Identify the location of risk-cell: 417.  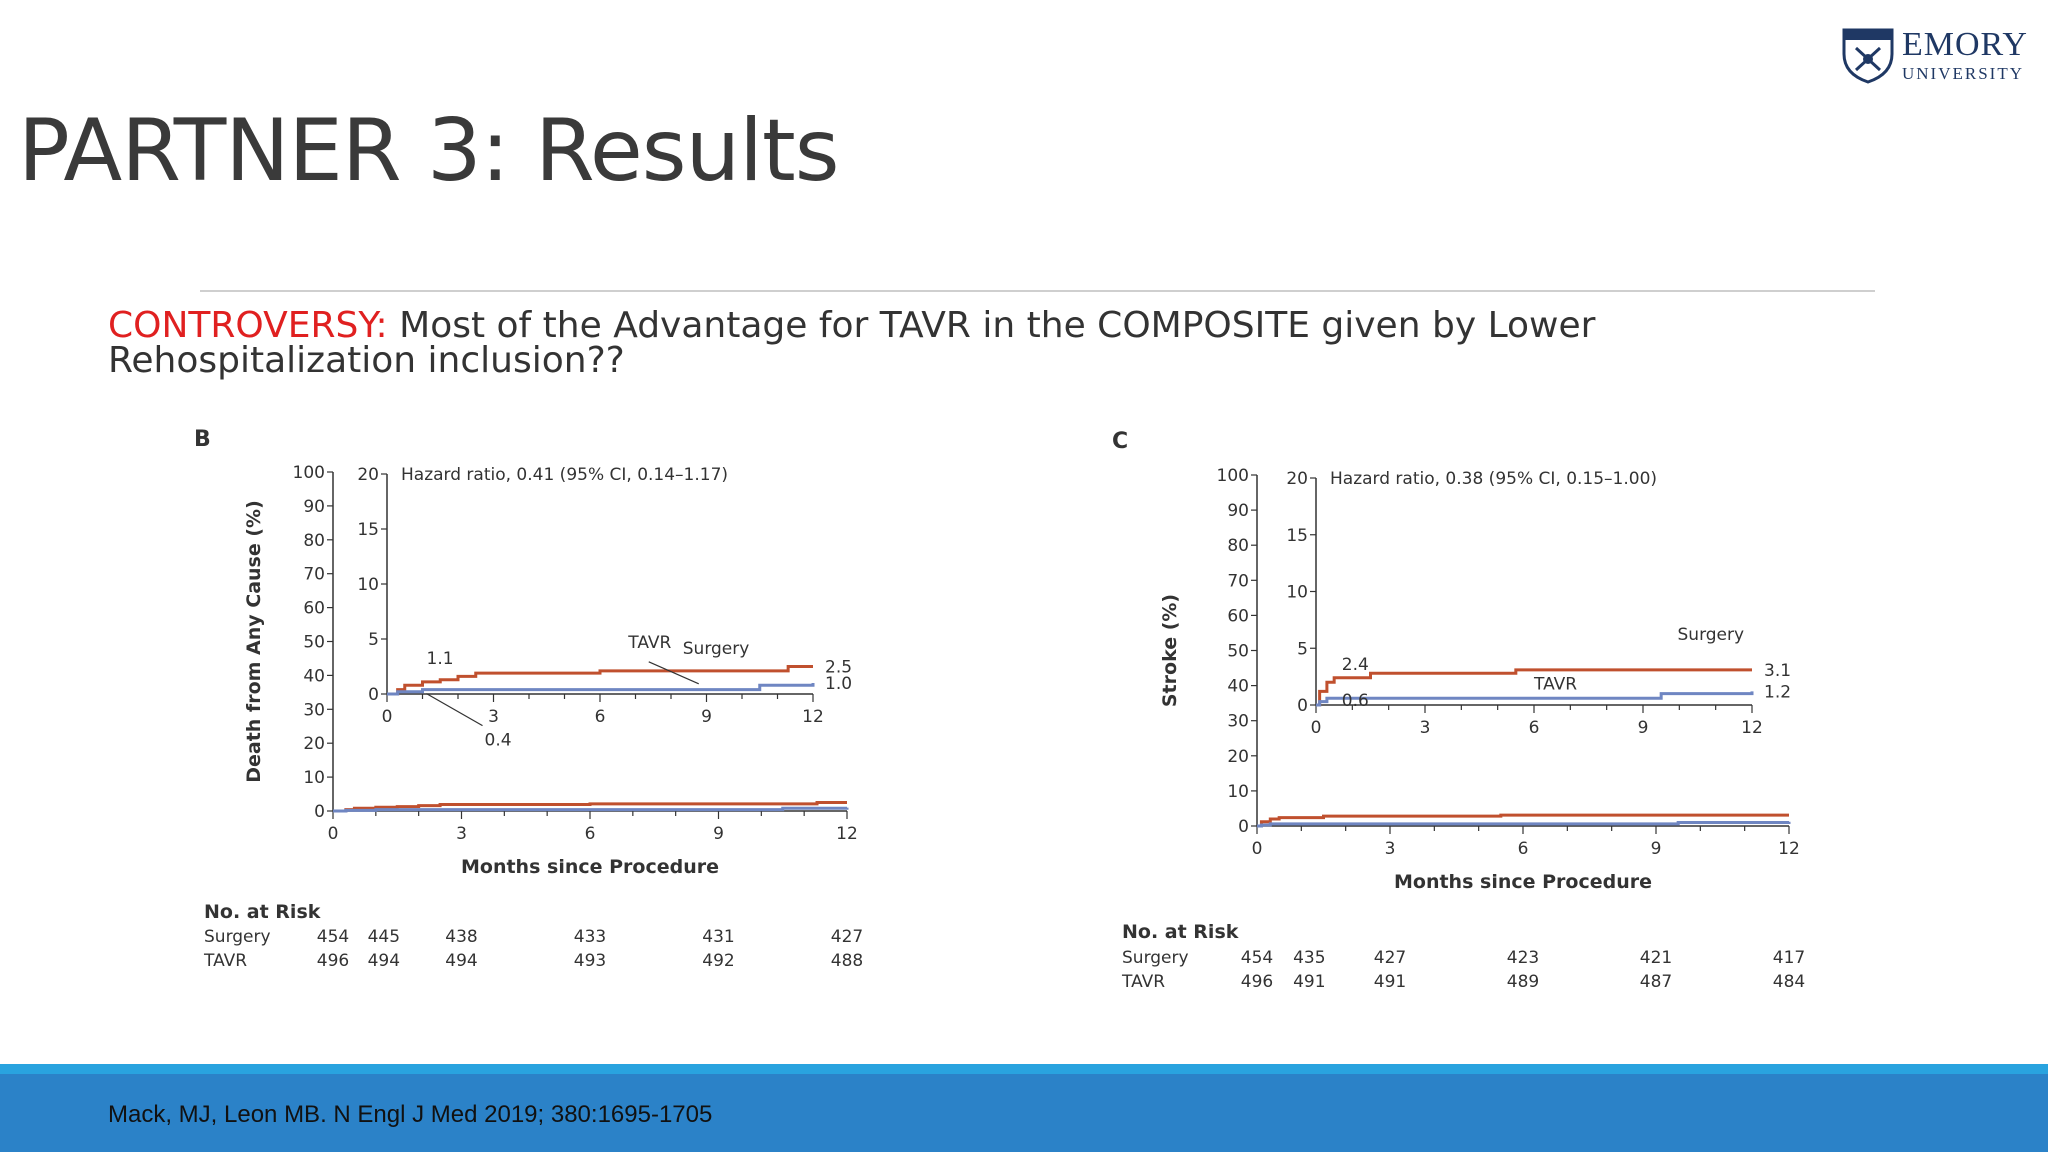
(1789, 958).